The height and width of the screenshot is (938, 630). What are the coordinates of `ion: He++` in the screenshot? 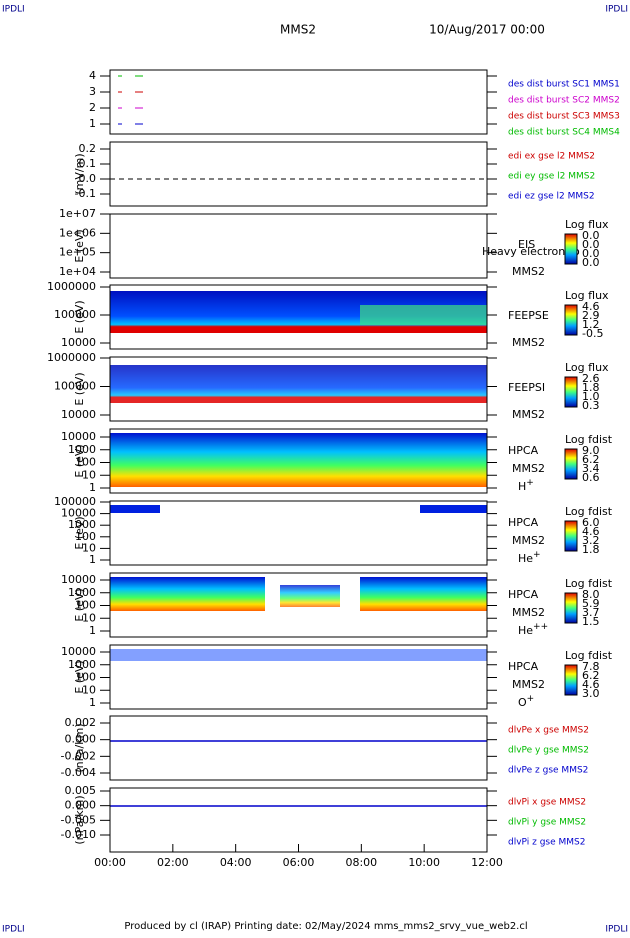 It's located at (533, 630).